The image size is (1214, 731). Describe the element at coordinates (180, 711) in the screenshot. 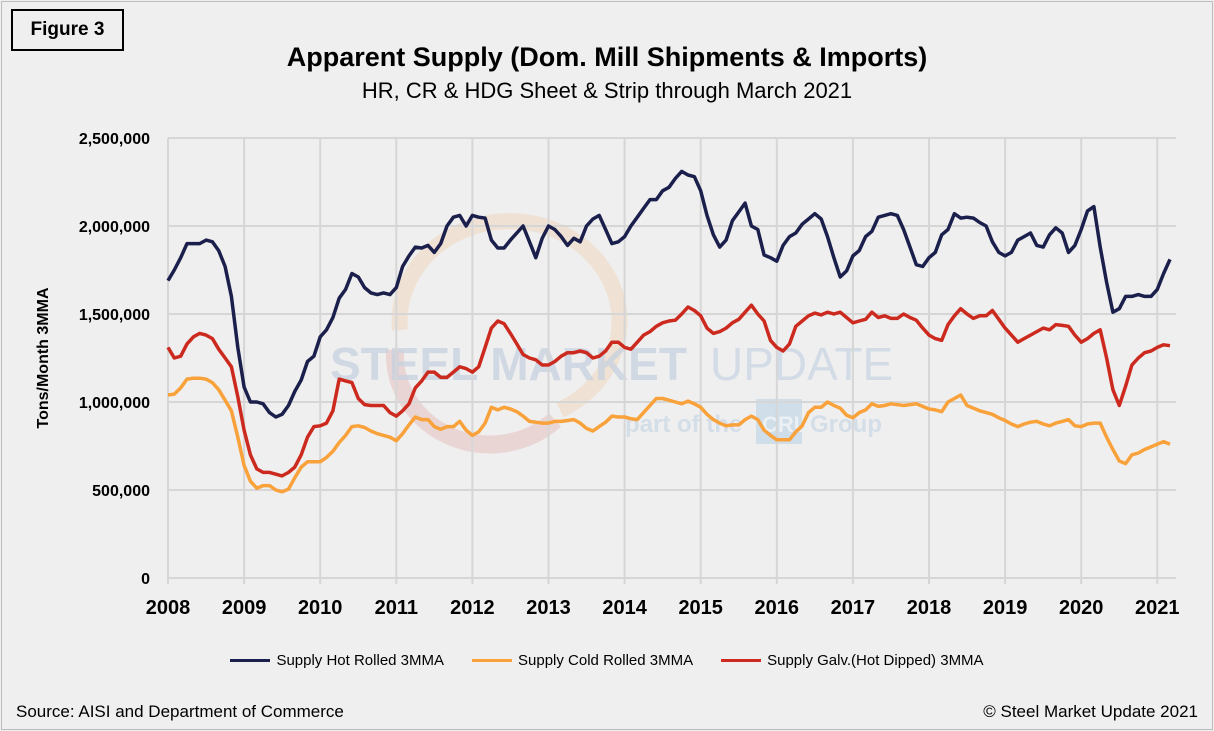

I see `source-note: Source: AISI and Department of Commerce` at that location.